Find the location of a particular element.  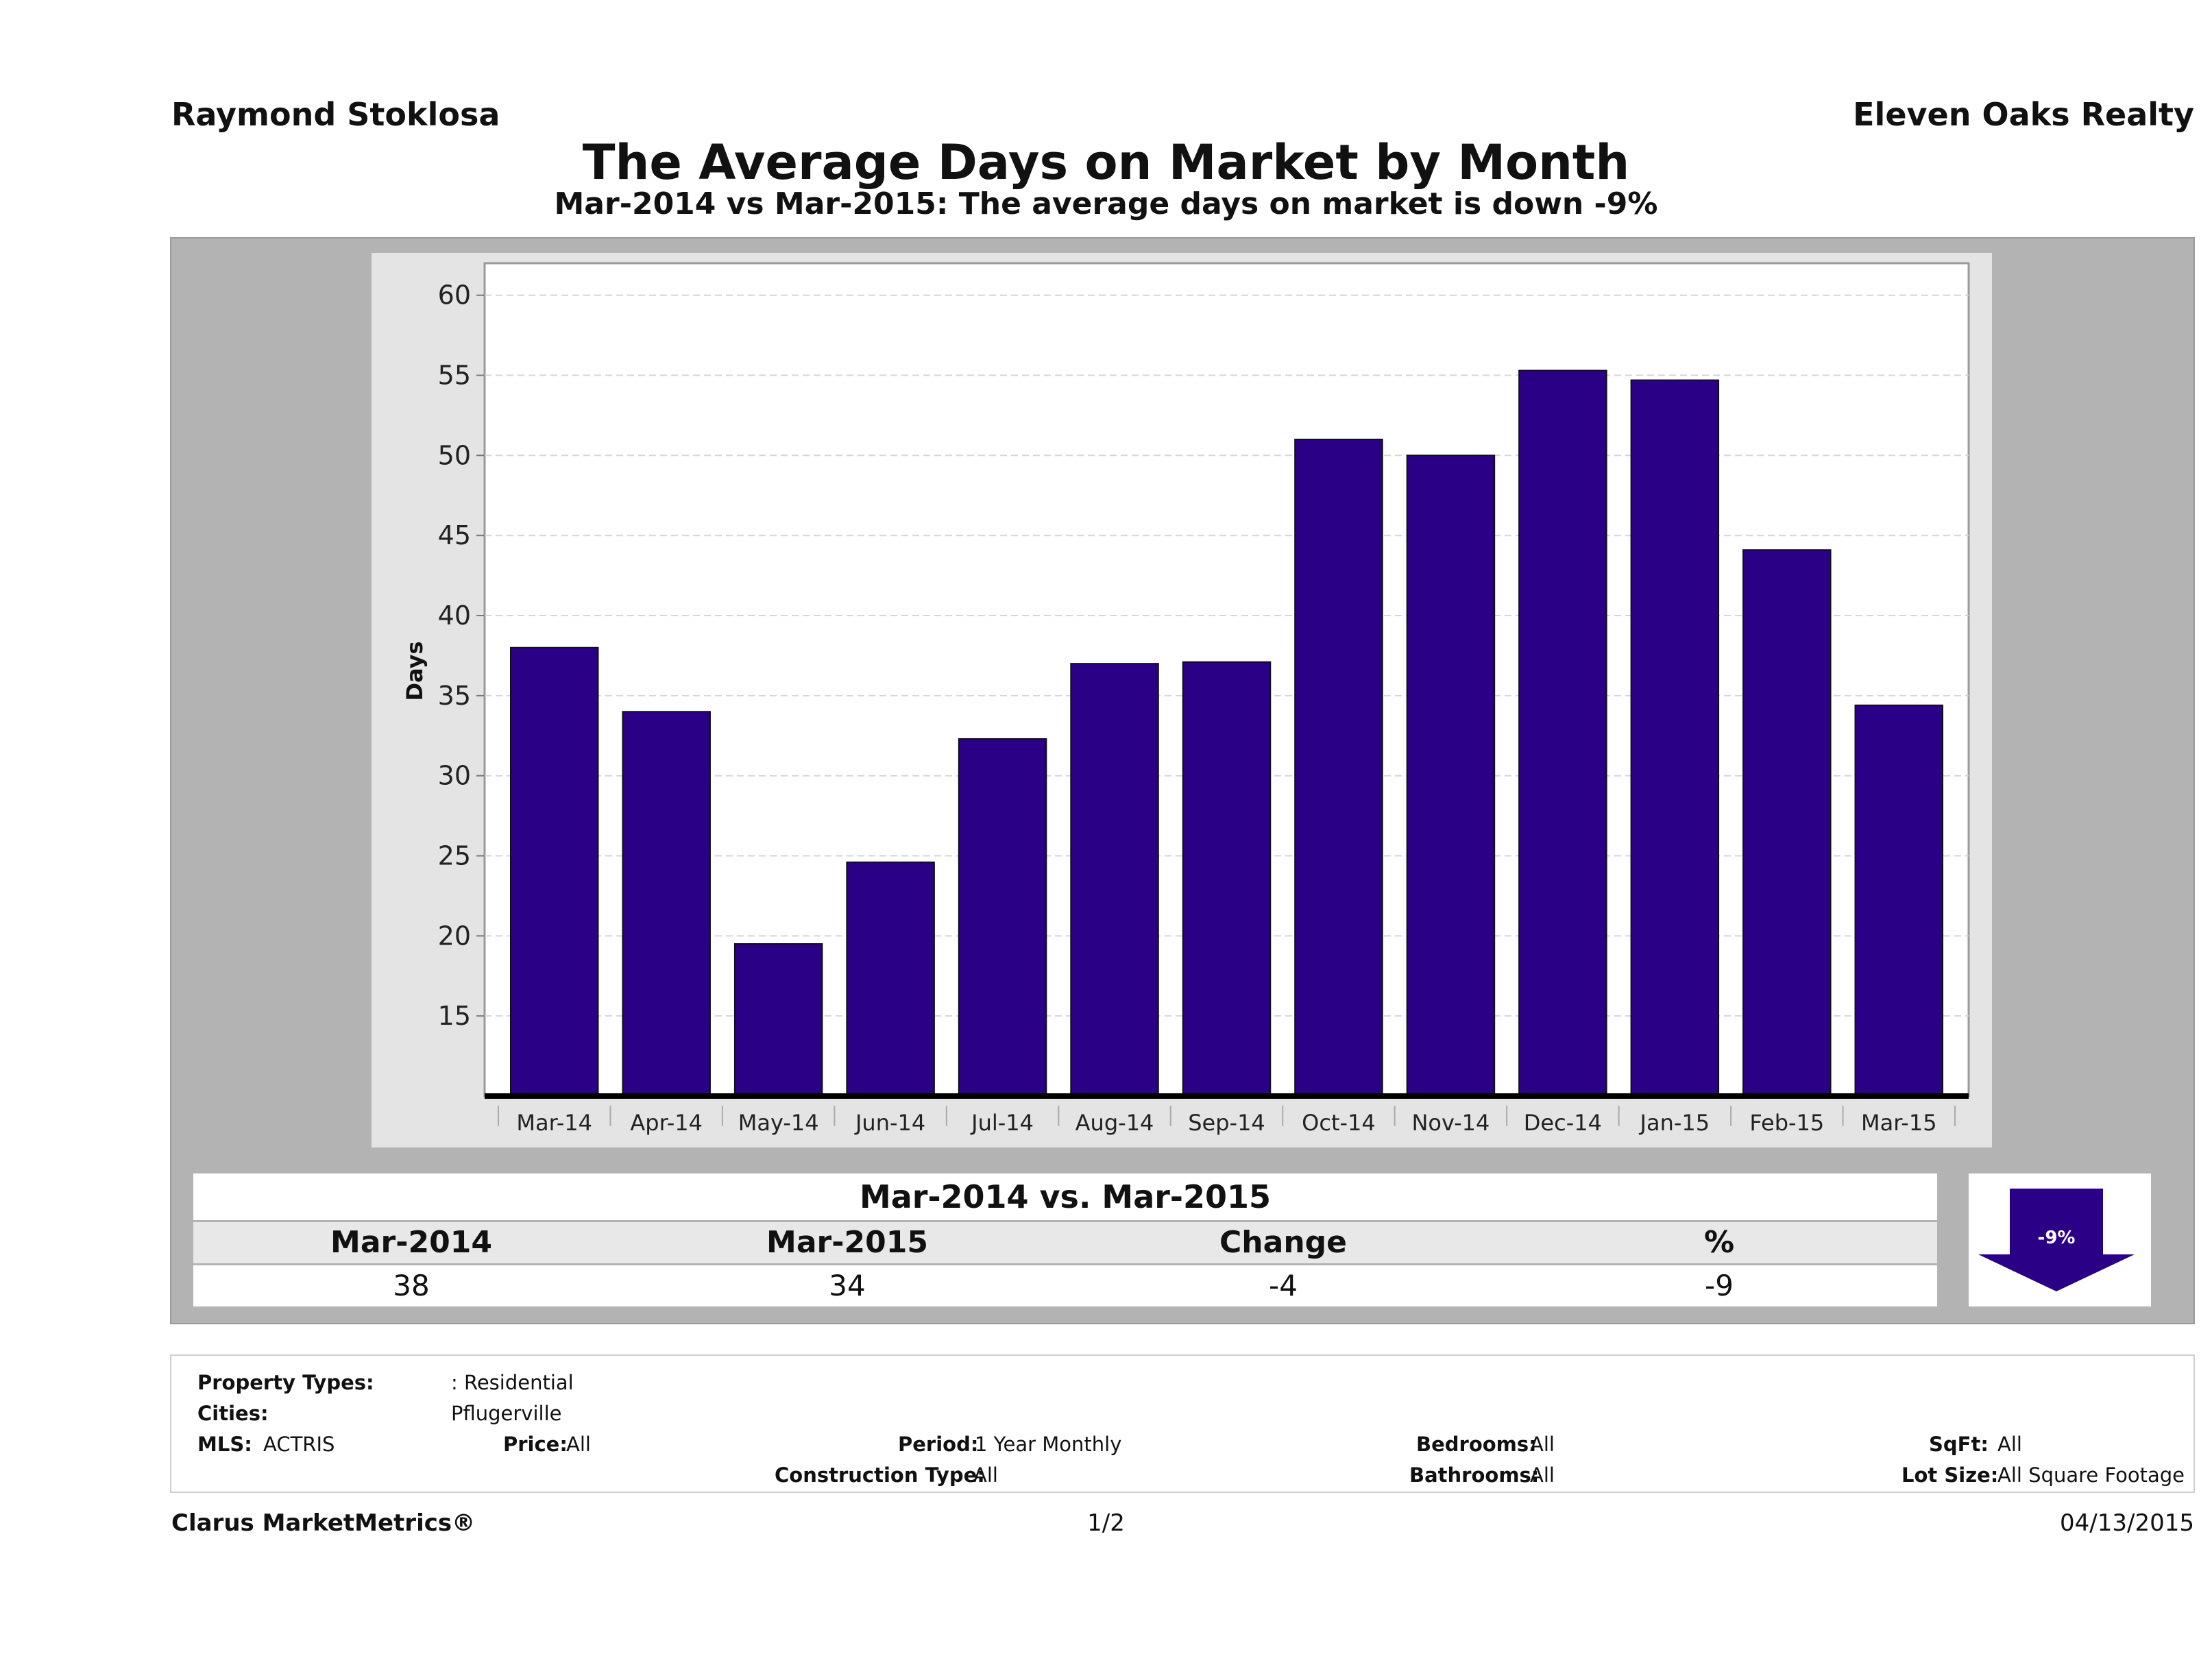

company-name: Eleven Oaks Realty is located at coordinates (2024, 114).